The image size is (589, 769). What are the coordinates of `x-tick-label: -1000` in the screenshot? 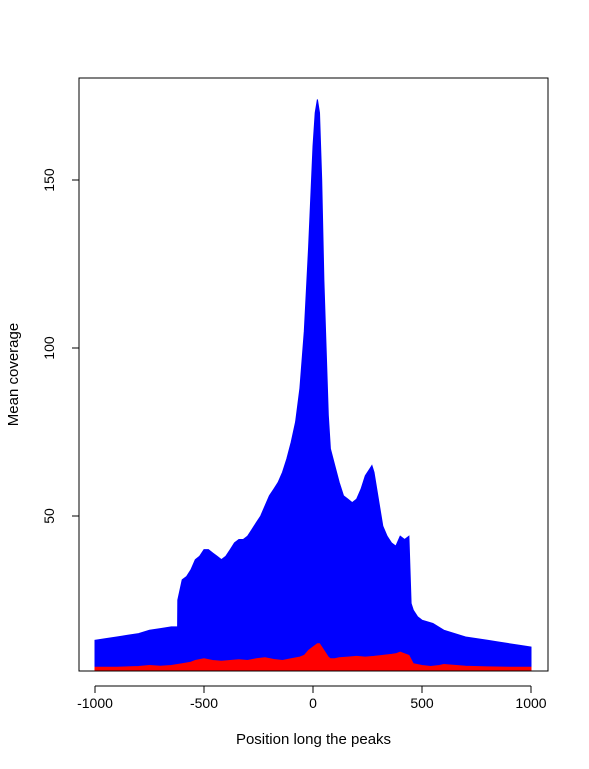 It's located at (95, 703).